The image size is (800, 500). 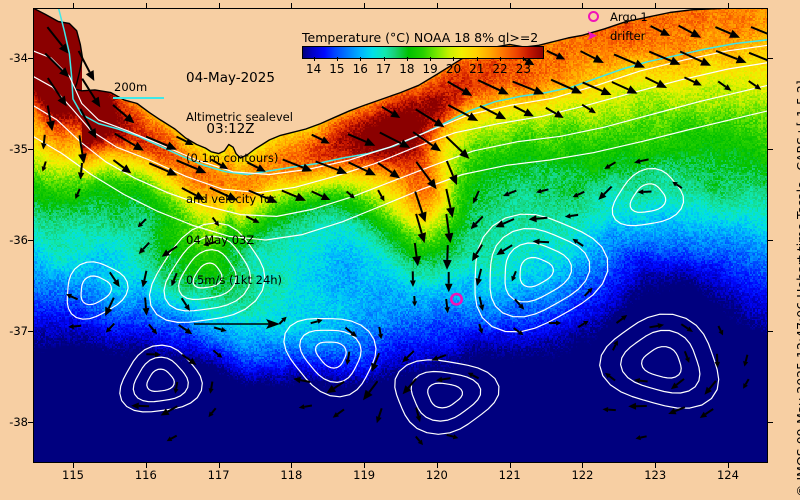 What do you see at coordinates (423, 52) in the screenshot?
I see `colorbar-gradient` at bounding box center [423, 52].